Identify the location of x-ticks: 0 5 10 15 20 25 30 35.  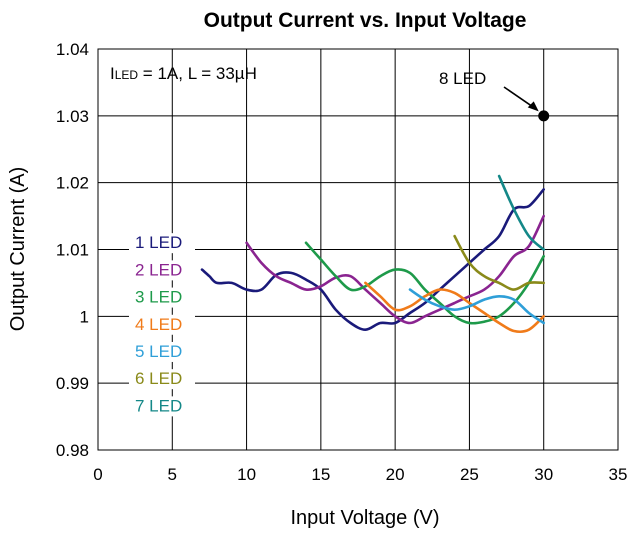
(360, 474).